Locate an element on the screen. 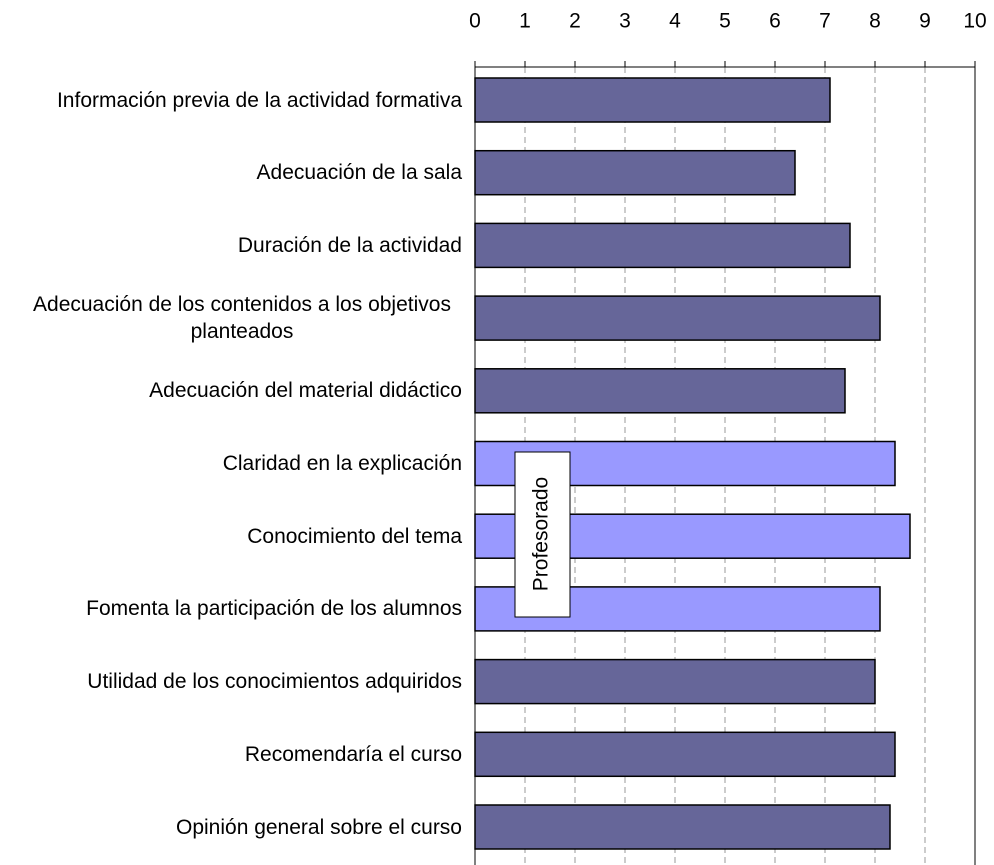 Image resolution: width=994 pixels, height=865 pixels. category-label-box: Fomenta la participación de los alumnos is located at coordinates (231, 609).